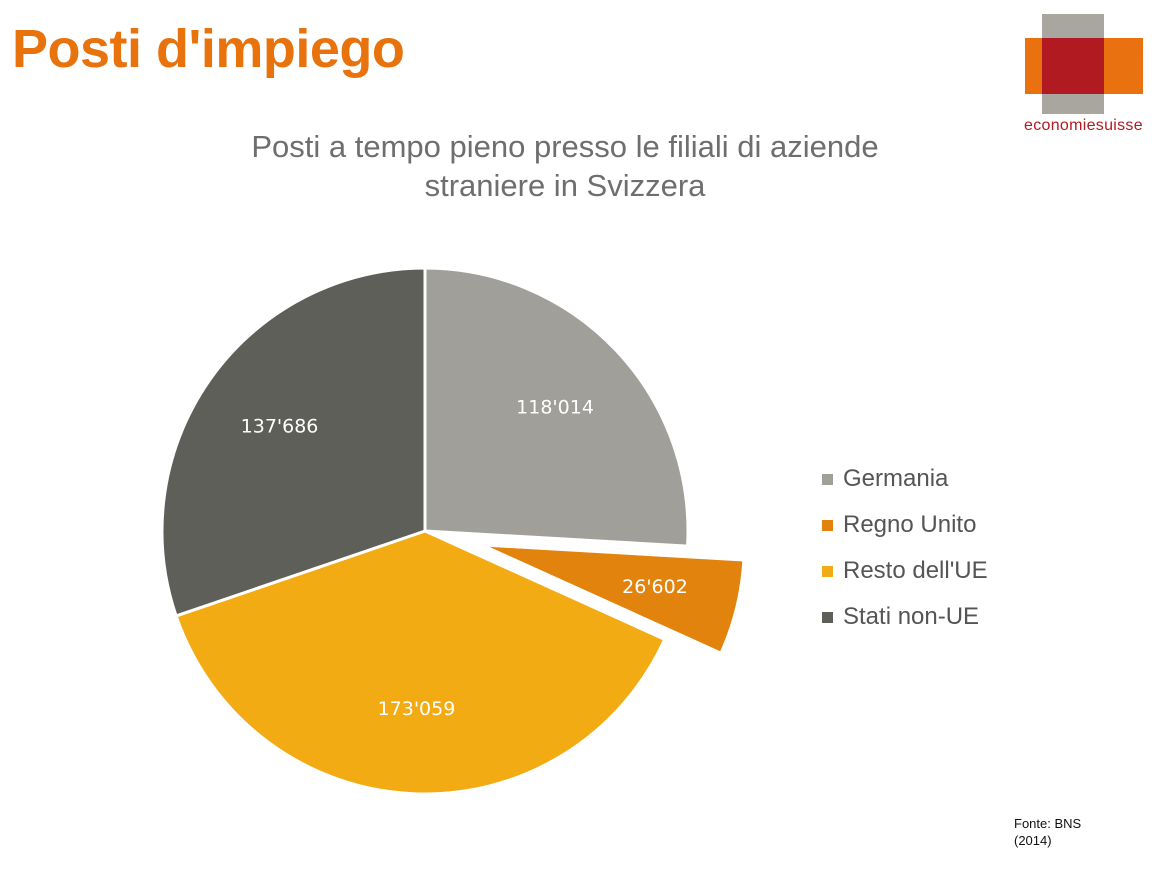  Describe the element at coordinates (1073, 66) in the screenshot. I see `logo-center-square` at that location.